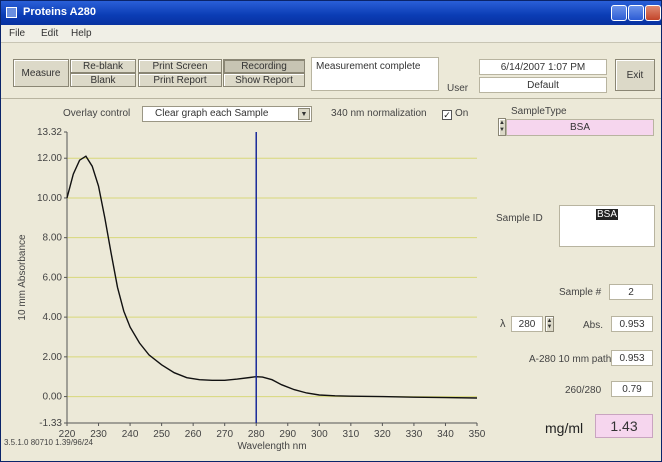 This screenshot has height=462, width=662. What do you see at coordinates (382, 434) in the screenshot?
I see `x-tick-label: 320` at bounding box center [382, 434].